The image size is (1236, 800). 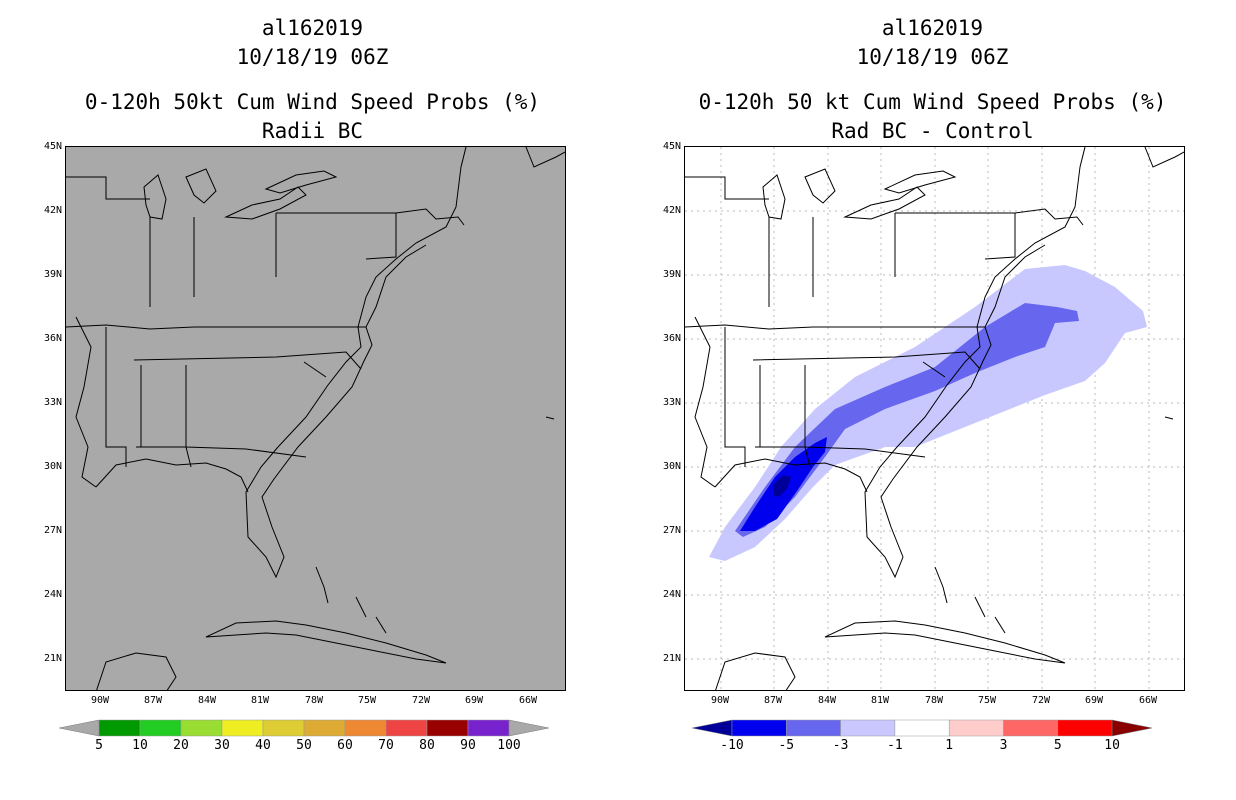 I want to click on right-lat-label: 27N, so click(x=671, y=530).